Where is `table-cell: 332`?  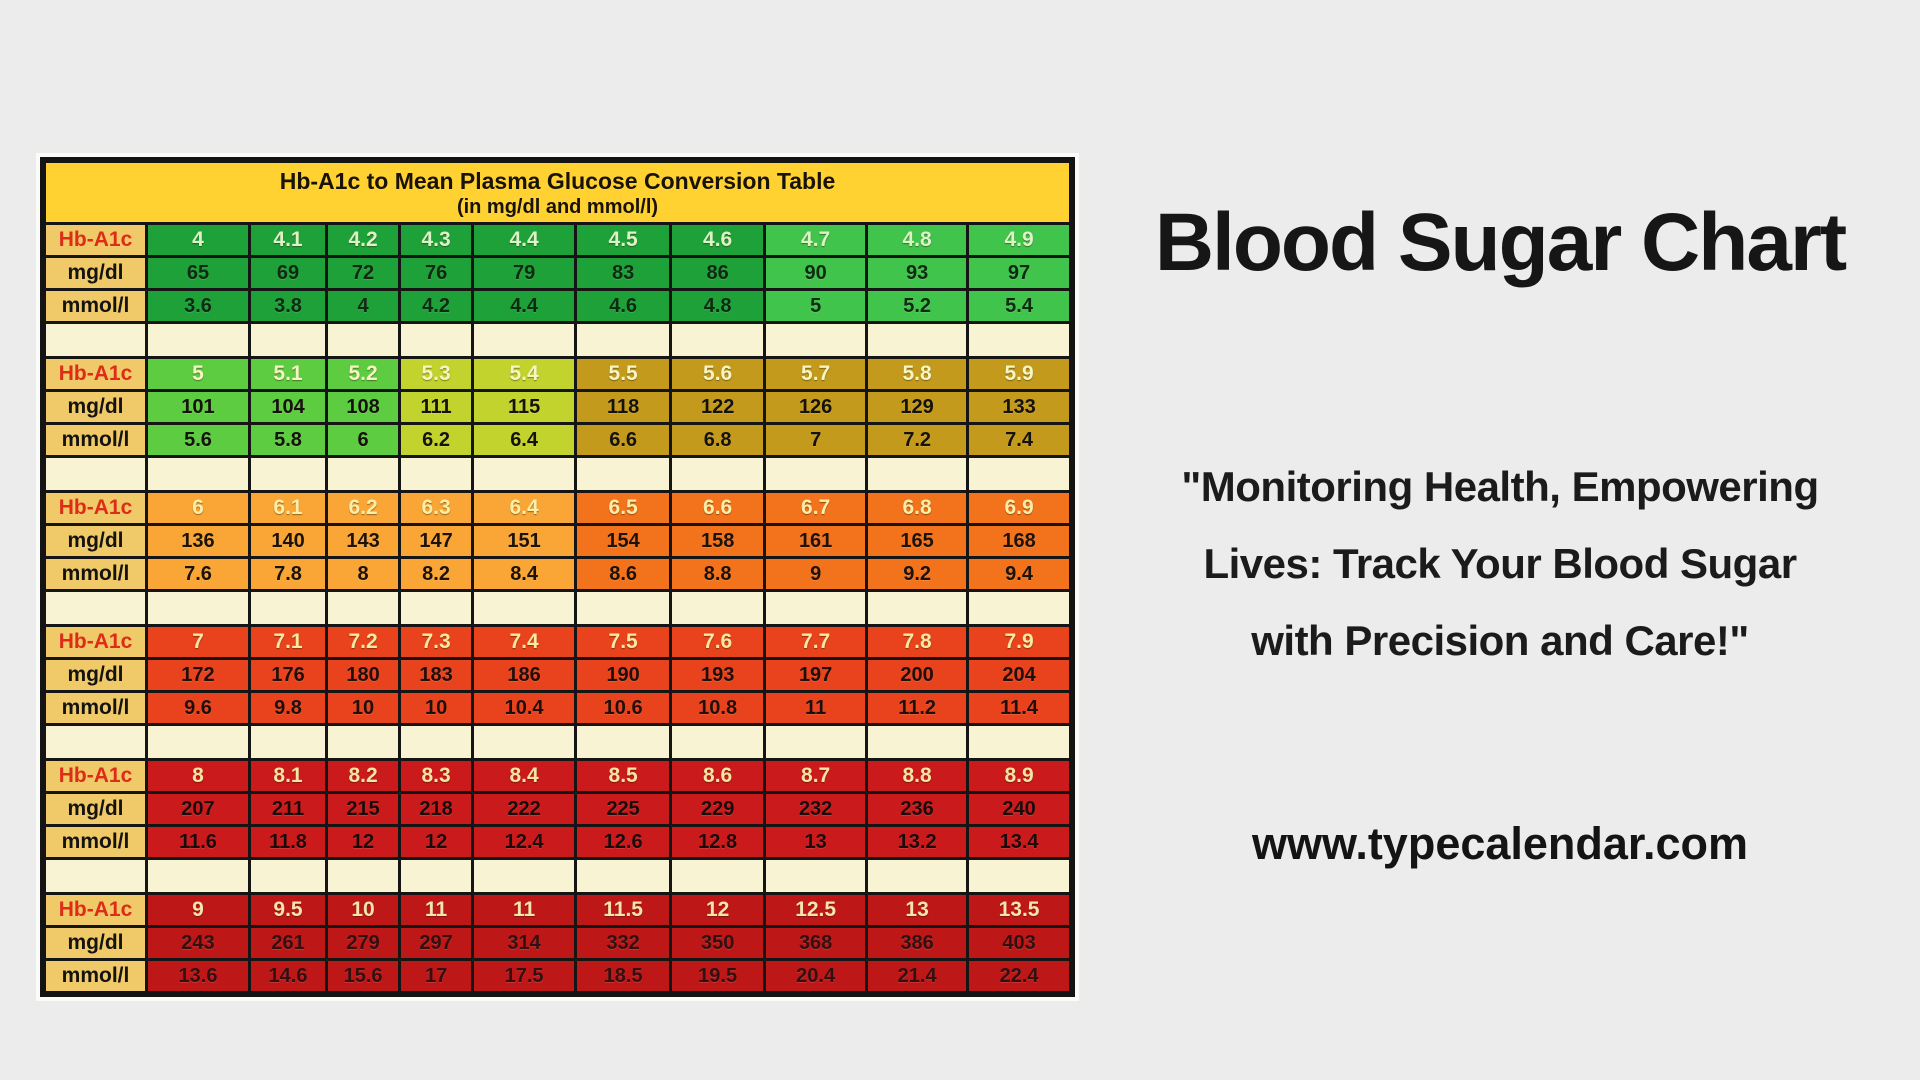 table-cell: 332 is located at coordinates (625, 943).